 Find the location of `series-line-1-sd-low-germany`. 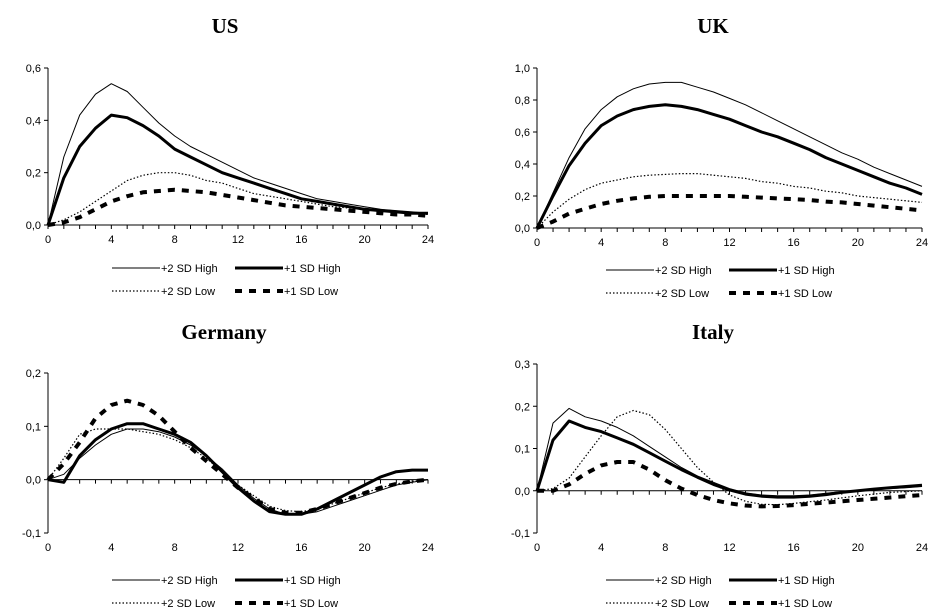

series-line-1-sd-low-germany is located at coordinates (237, 456).